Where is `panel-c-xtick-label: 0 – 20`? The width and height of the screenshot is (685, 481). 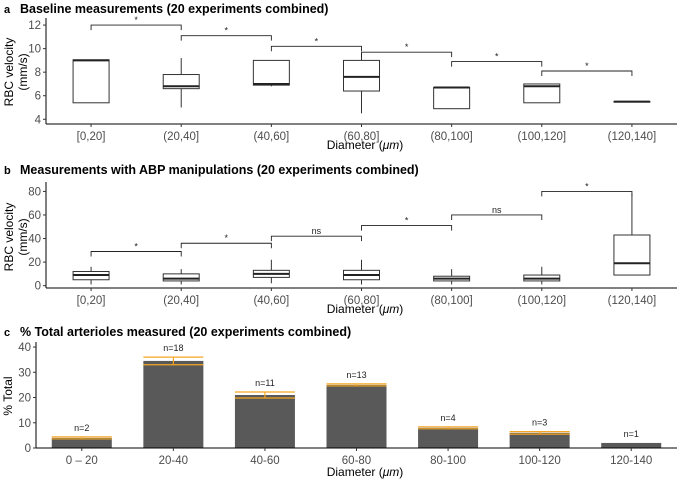 panel-c-xtick-label: 0 – 20 is located at coordinates (82, 461).